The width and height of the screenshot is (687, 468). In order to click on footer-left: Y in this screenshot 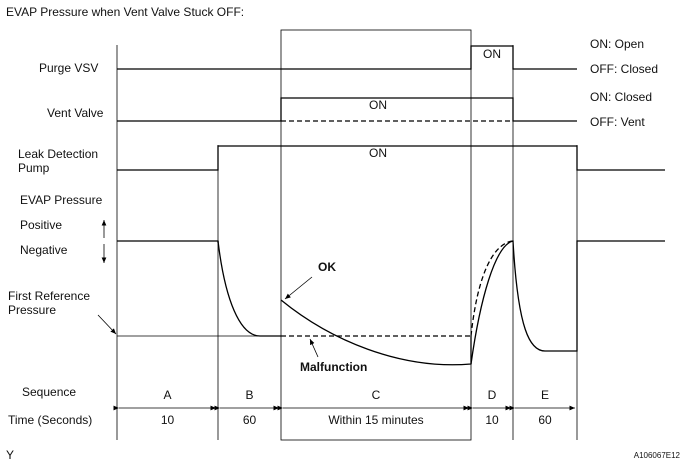, I will do `click(10, 455)`.